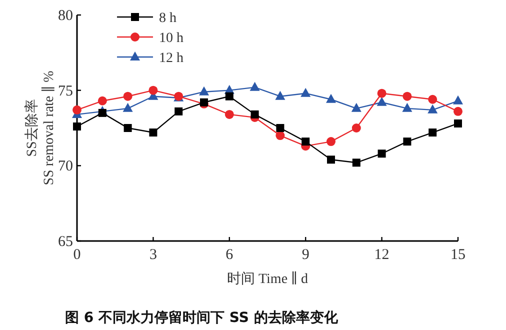 The width and height of the screenshot is (506, 330). What do you see at coordinates (65, 242) in the screenshot?
I see `y-tick-label: 65` at bounding box center [65, 242].